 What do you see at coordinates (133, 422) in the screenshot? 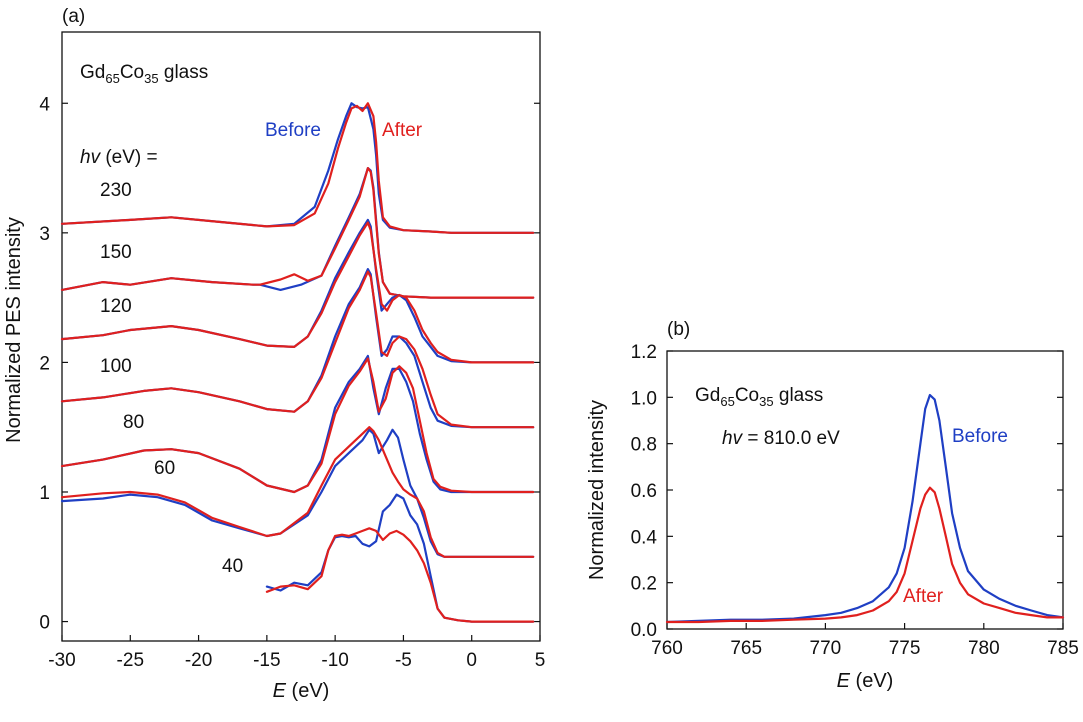
I see `offset-label-80: 80` at bounding box center [133, 422].